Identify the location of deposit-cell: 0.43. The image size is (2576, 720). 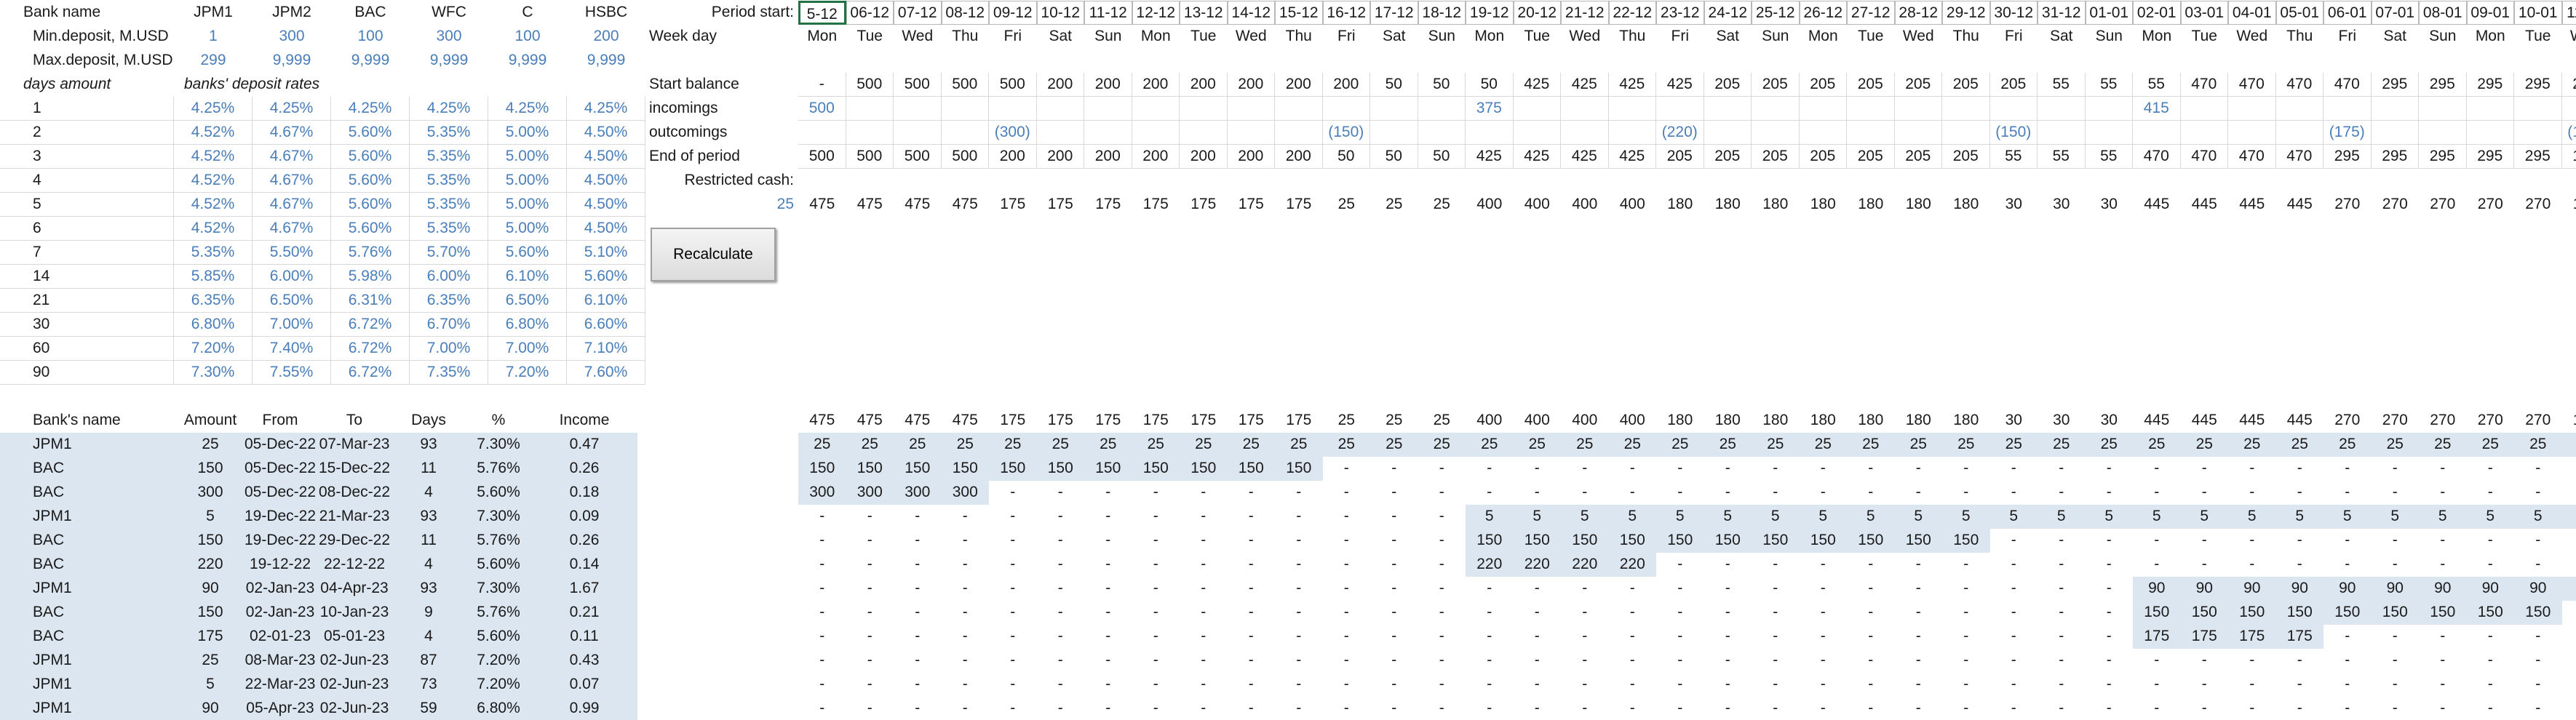
(584, 661).